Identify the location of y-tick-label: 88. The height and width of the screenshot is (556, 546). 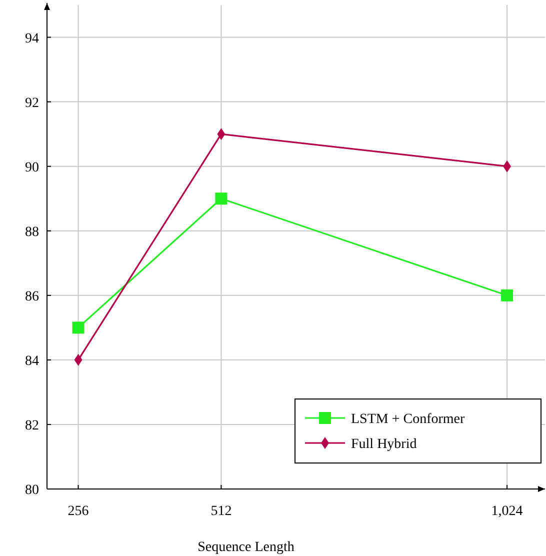
(32, 232).